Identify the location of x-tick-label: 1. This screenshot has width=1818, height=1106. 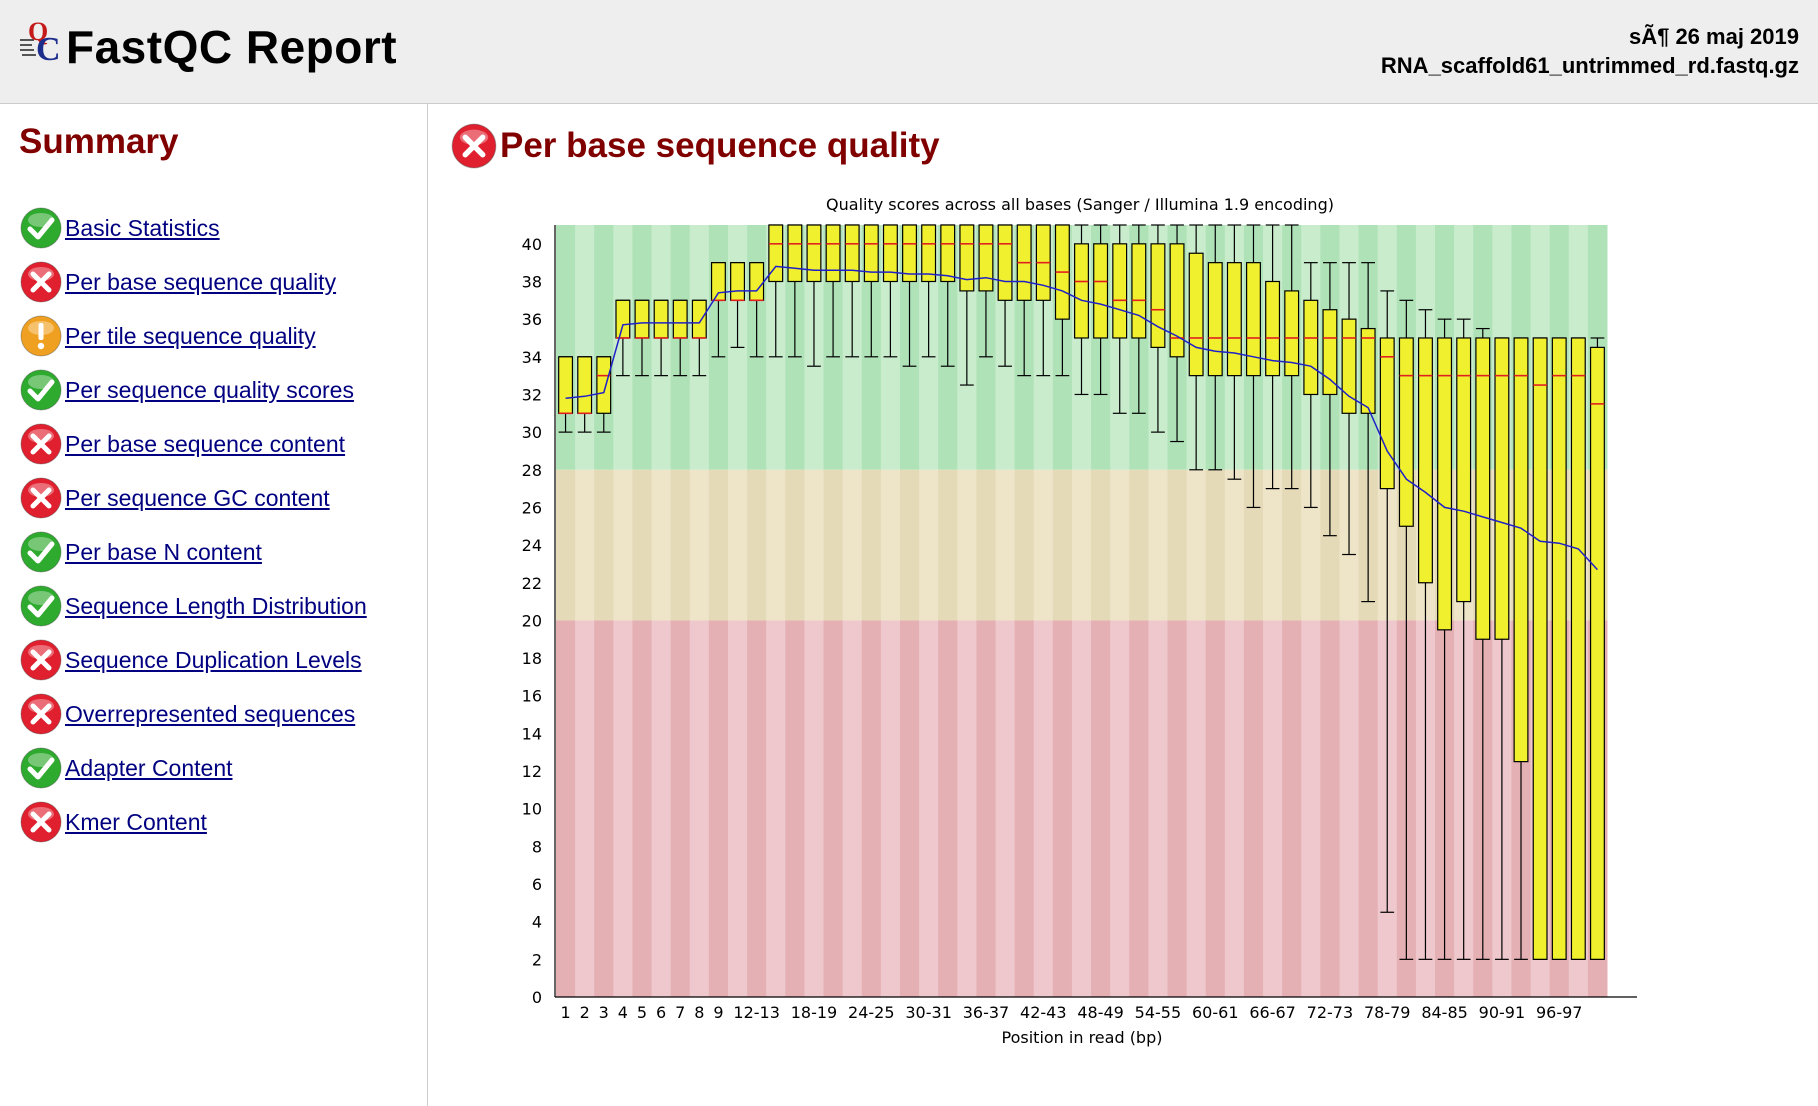
(565, 1012).